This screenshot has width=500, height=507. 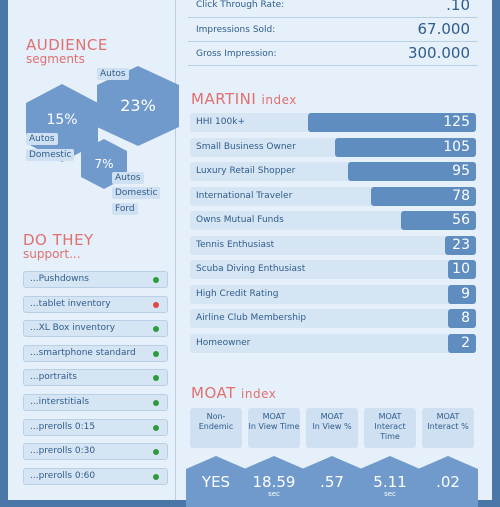 I want to click on support-title: DO THEY, so click(x=58, y=240).